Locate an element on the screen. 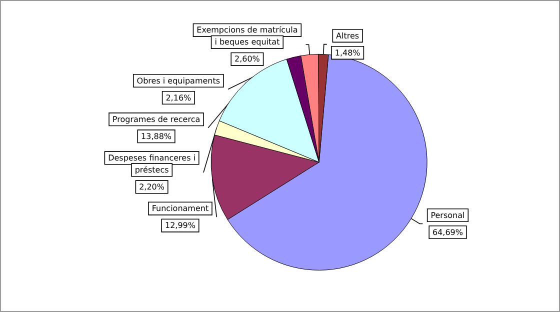 This screenshot has width=560, height=312. slice-label: Programes de recerca is located at coordinates (156, 119).